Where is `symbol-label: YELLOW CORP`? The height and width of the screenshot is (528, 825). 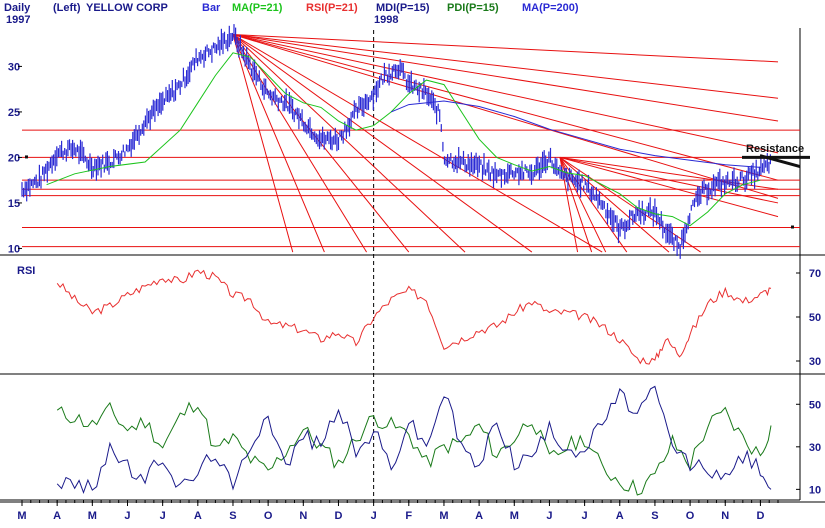
symbol-label: YELLOW CORP is located at coordinates (127, 8).